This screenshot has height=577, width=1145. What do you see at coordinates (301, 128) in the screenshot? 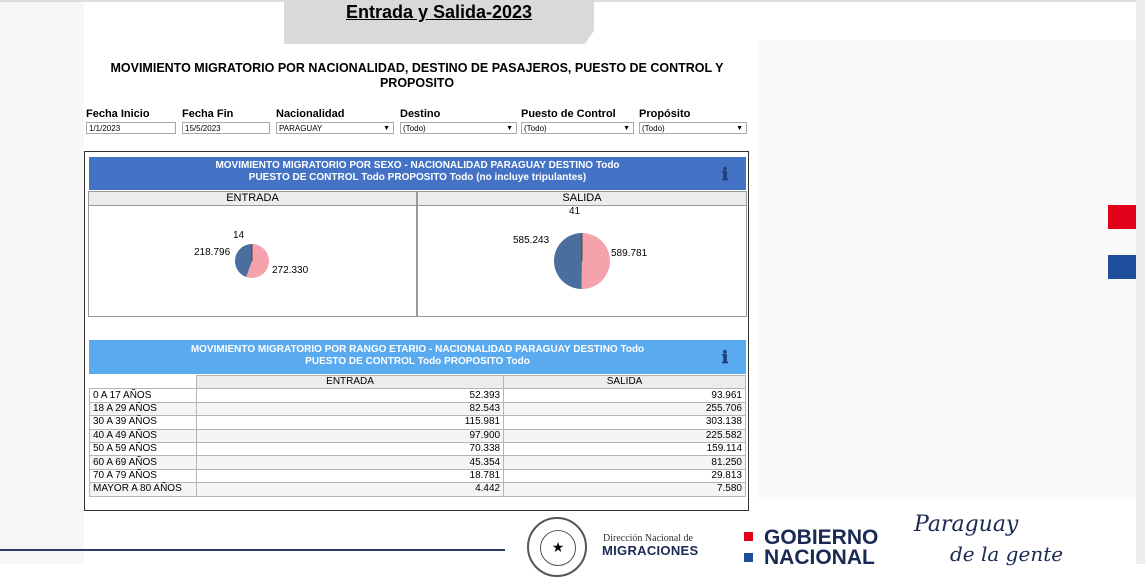
I see `filter-value: PARAGUAY` at bounding box center [301, 128].